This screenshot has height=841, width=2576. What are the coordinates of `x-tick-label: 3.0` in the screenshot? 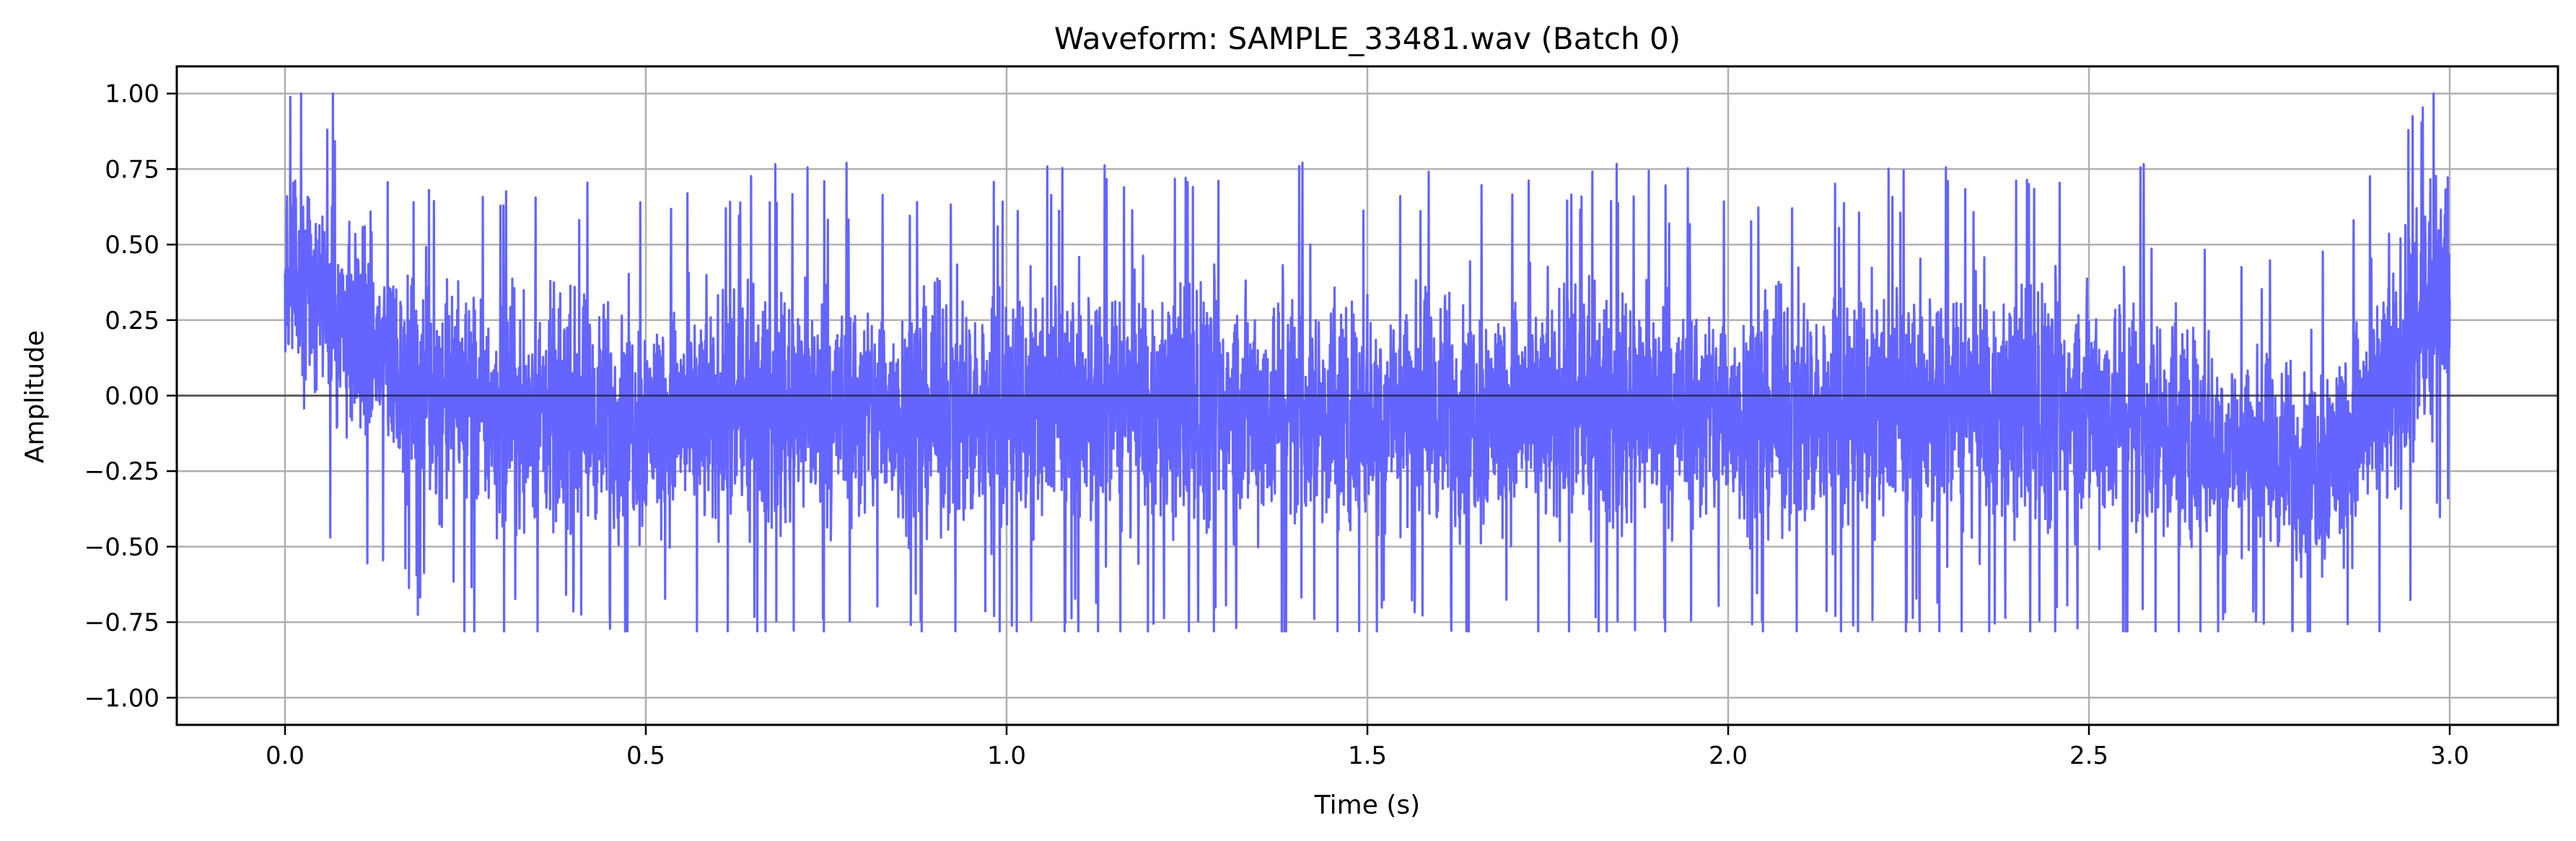 It's located at (2449, 755).